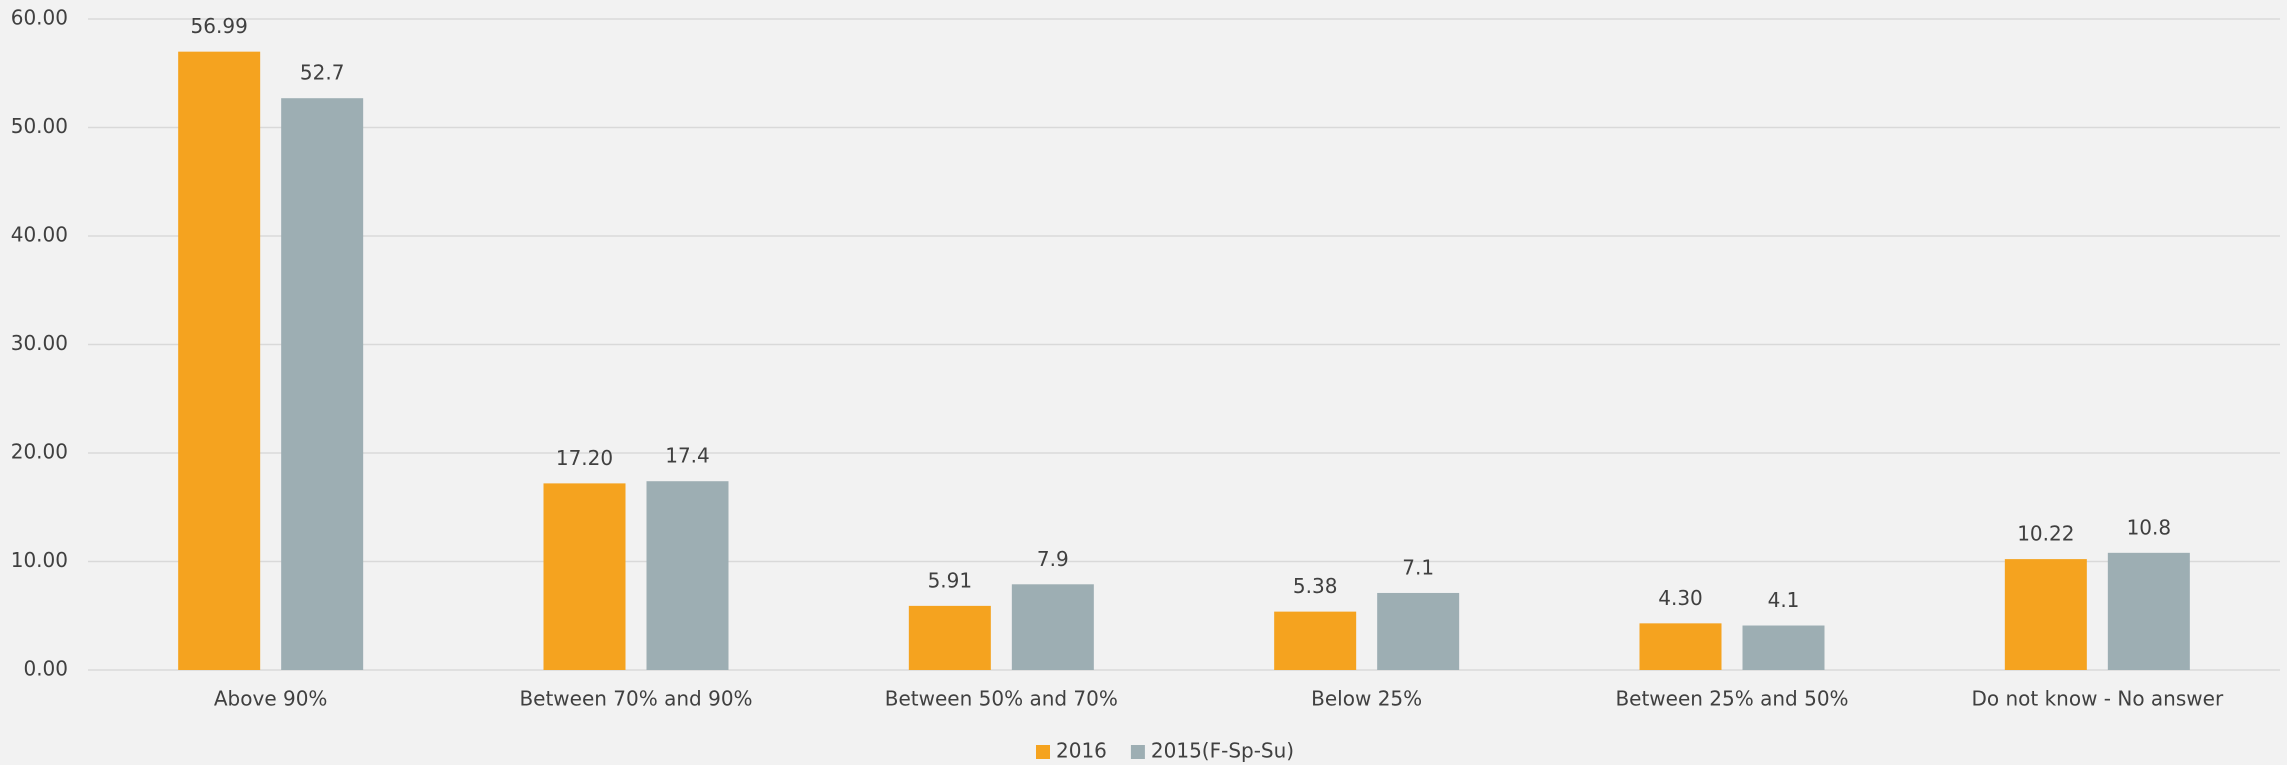 Image resolution: width=2287 pixels, height=765 pixels. Describe the element at coordinates (322, 73) in the screenshot. I see `data-label: 52.7` at that location.